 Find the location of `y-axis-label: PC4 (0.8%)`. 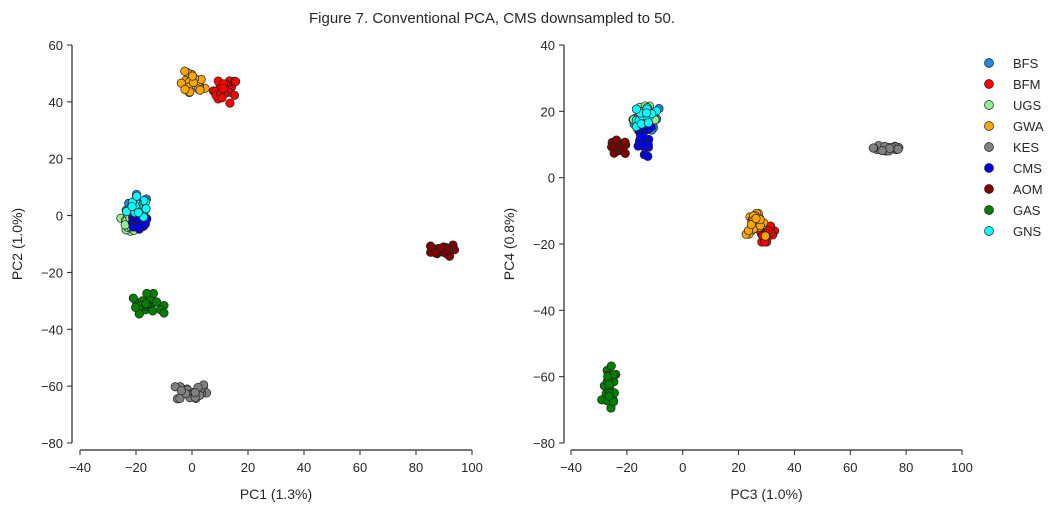

y-axis-label: PC4 (0.8%) is located at coordinates (509, 244).